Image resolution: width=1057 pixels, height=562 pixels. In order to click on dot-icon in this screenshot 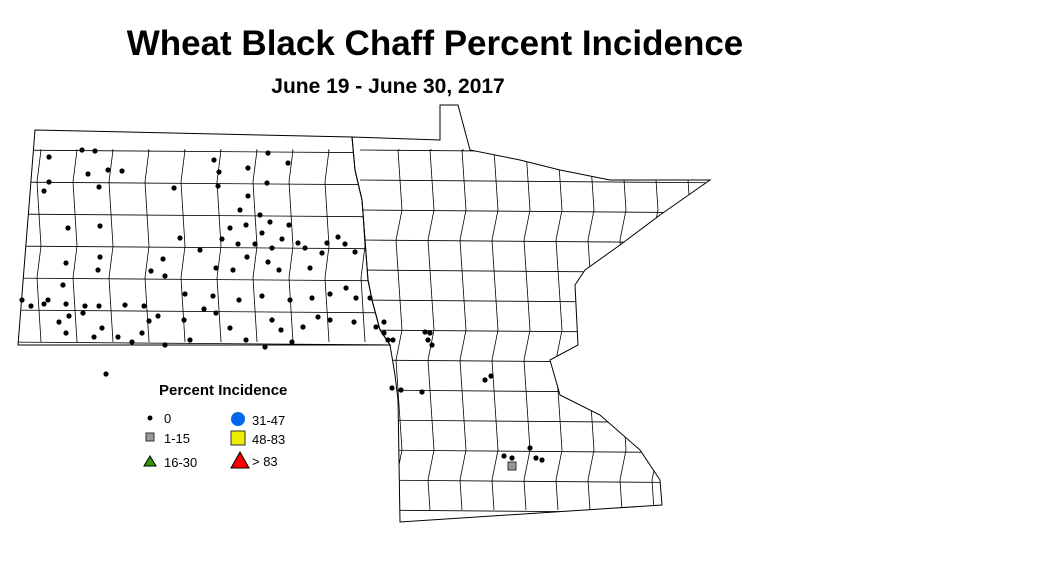, I will do `click(150, 418)`.